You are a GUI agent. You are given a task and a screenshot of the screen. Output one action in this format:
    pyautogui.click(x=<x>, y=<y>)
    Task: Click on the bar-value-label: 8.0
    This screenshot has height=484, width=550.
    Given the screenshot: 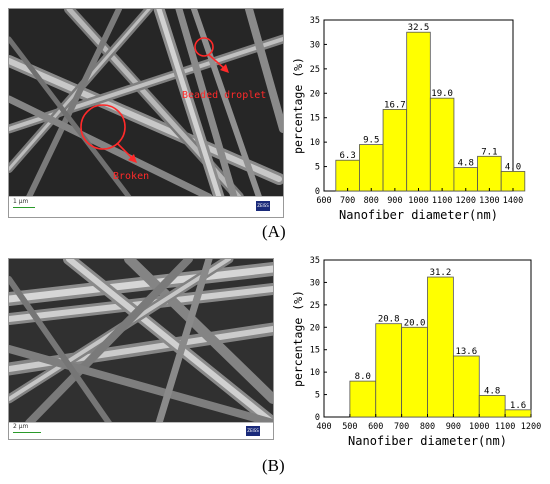 What is the action you would take?
    pyautogui.click(x=363, y=377)
    